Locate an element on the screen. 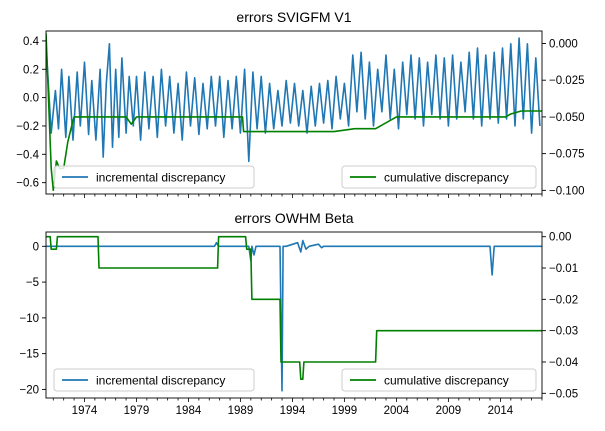 The height and width of the screenshot is (431, 605). left-tick-label: −15 is located at coordinates (29, 355).